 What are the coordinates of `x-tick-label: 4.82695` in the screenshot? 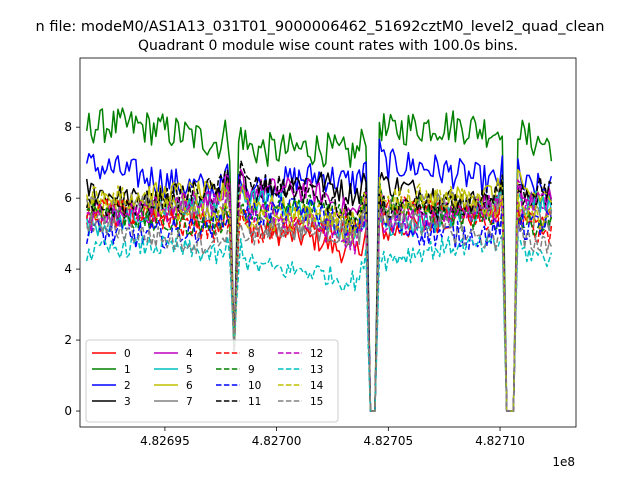 It's located at (165, 441).